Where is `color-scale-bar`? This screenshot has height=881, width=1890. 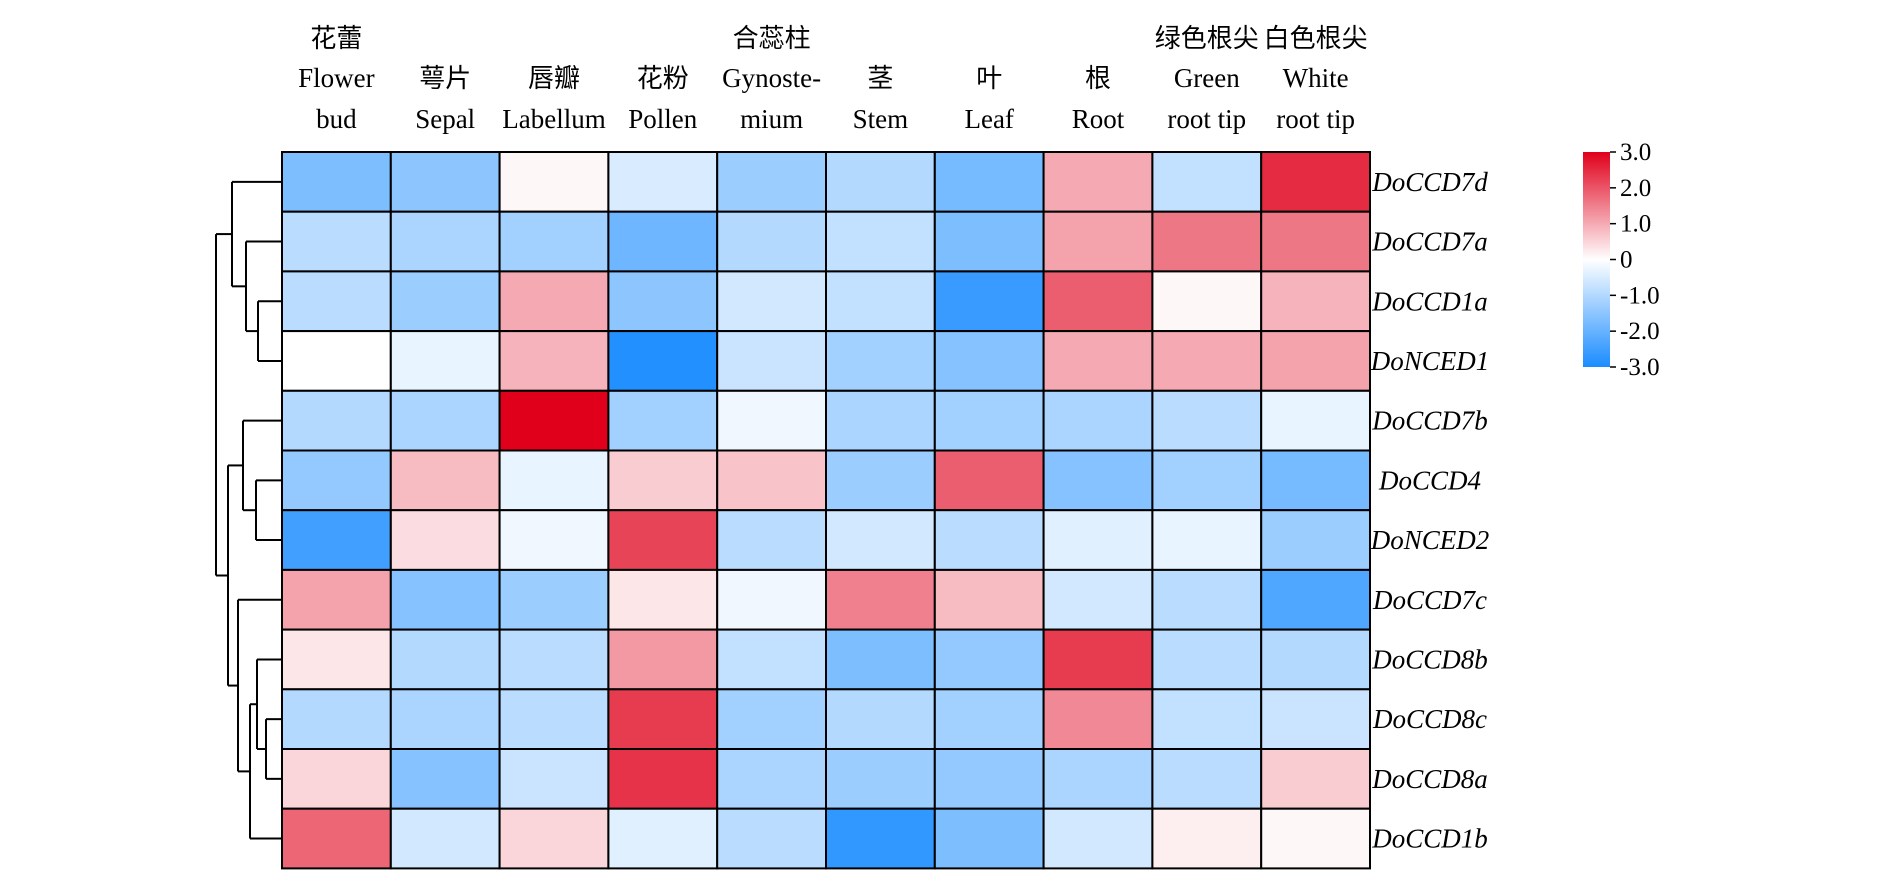
color-scale-bar is located at coordinates (1596, 259).